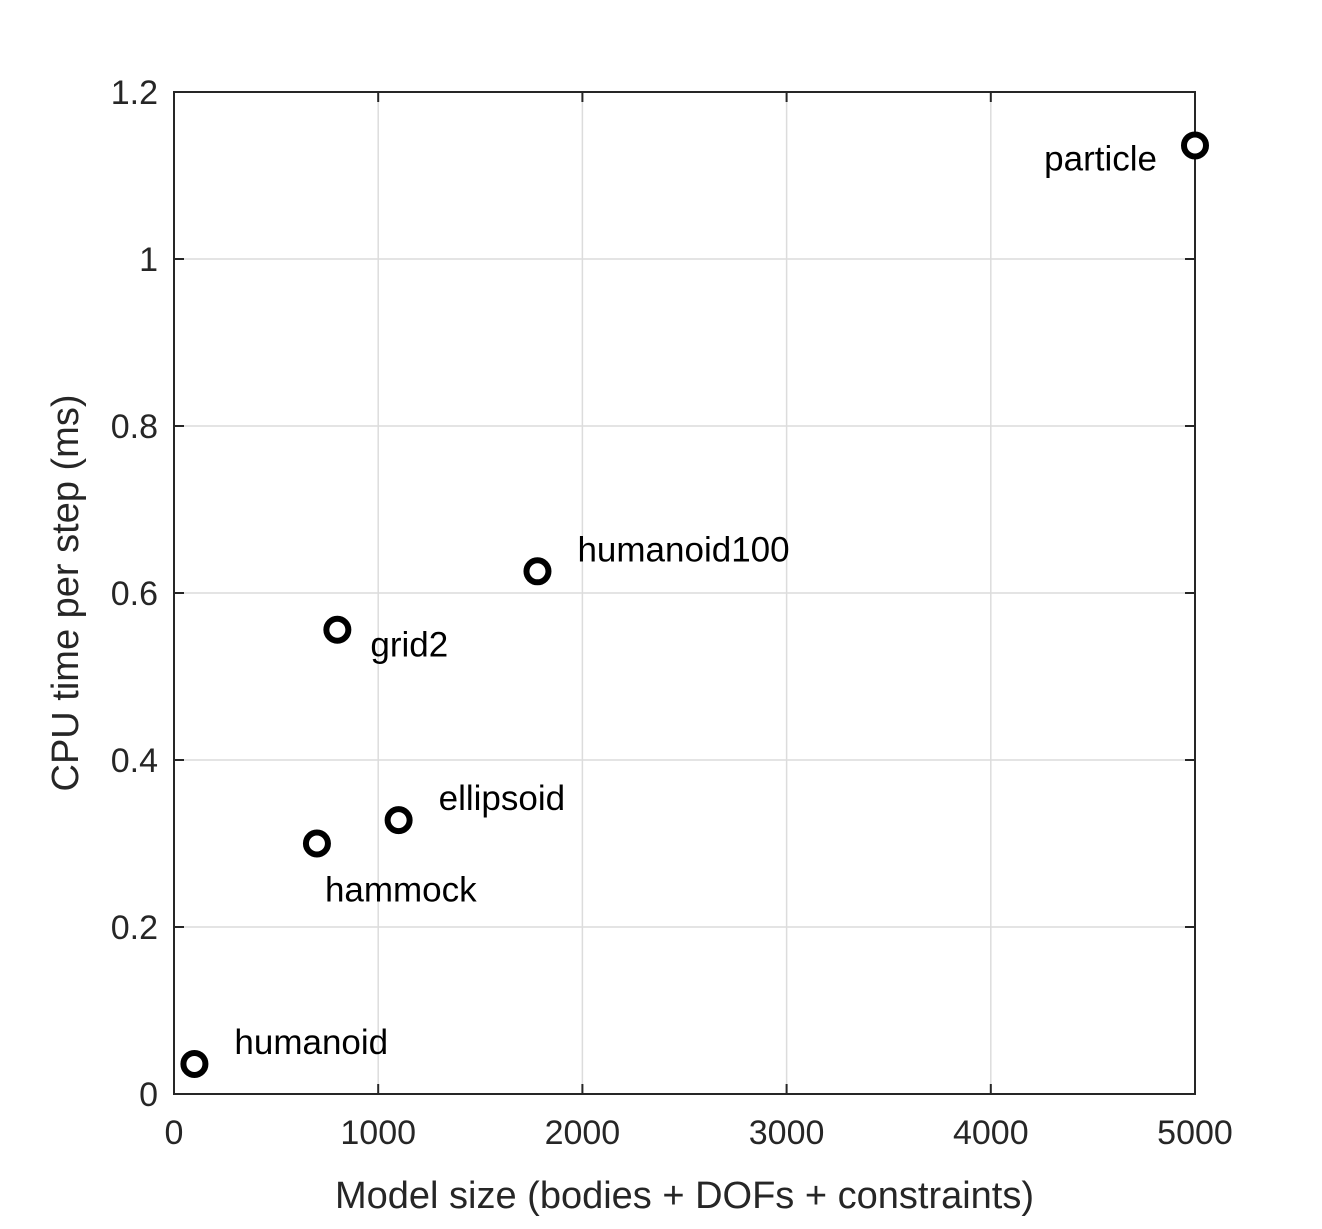  What do you see at coordinates (502, 798) in the screenshot?
I see `point-label-ellipsoid: ellipsoid` at bounding box center [502, 798].